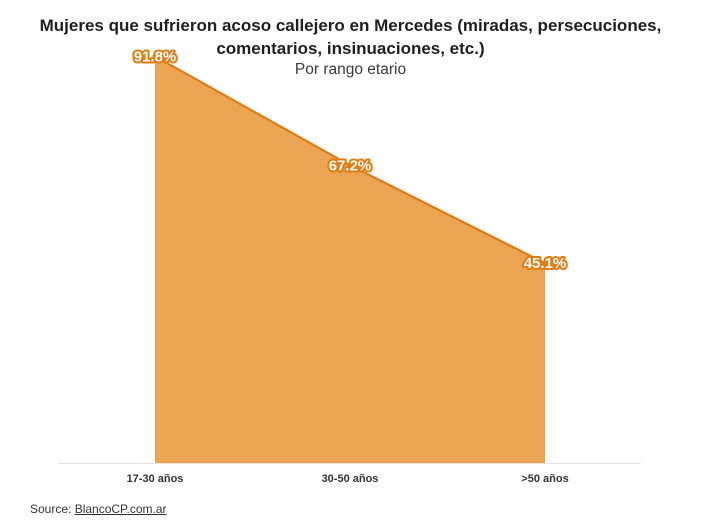  I want to click on data-label: 91.8%, so click(155, 56).